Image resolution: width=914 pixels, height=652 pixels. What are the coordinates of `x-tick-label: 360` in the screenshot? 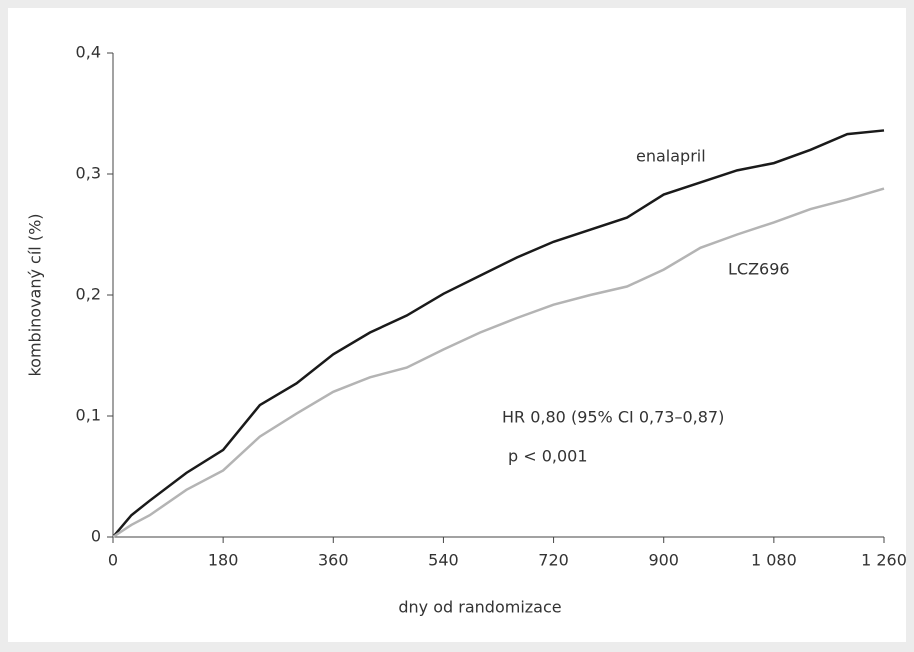 It's located at (333, 560).